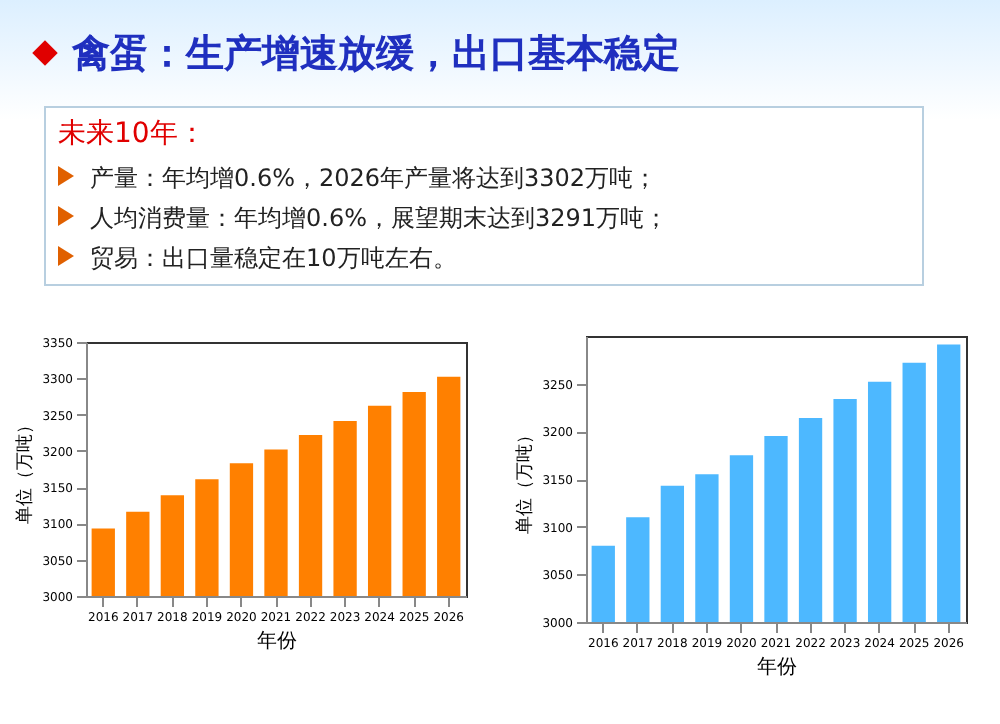 Image resolution: width=1000 pixels, height=724 pixels. I want to click on text: 禽蛋：生产增速放缓，出口基本稳定, so click(376, 55).